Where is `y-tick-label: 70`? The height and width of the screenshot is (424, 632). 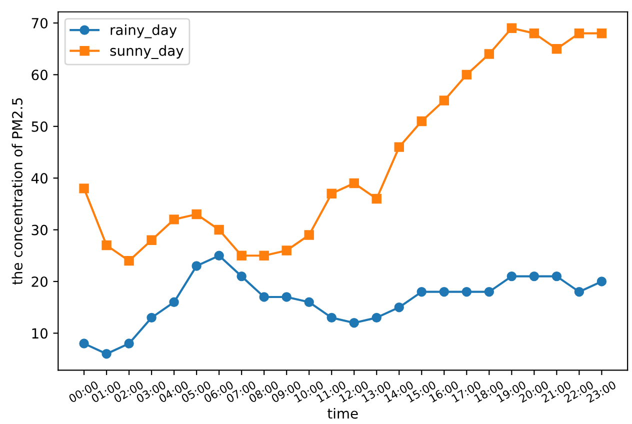
y-tick-label: 70 is located at coordinates (40, 23).